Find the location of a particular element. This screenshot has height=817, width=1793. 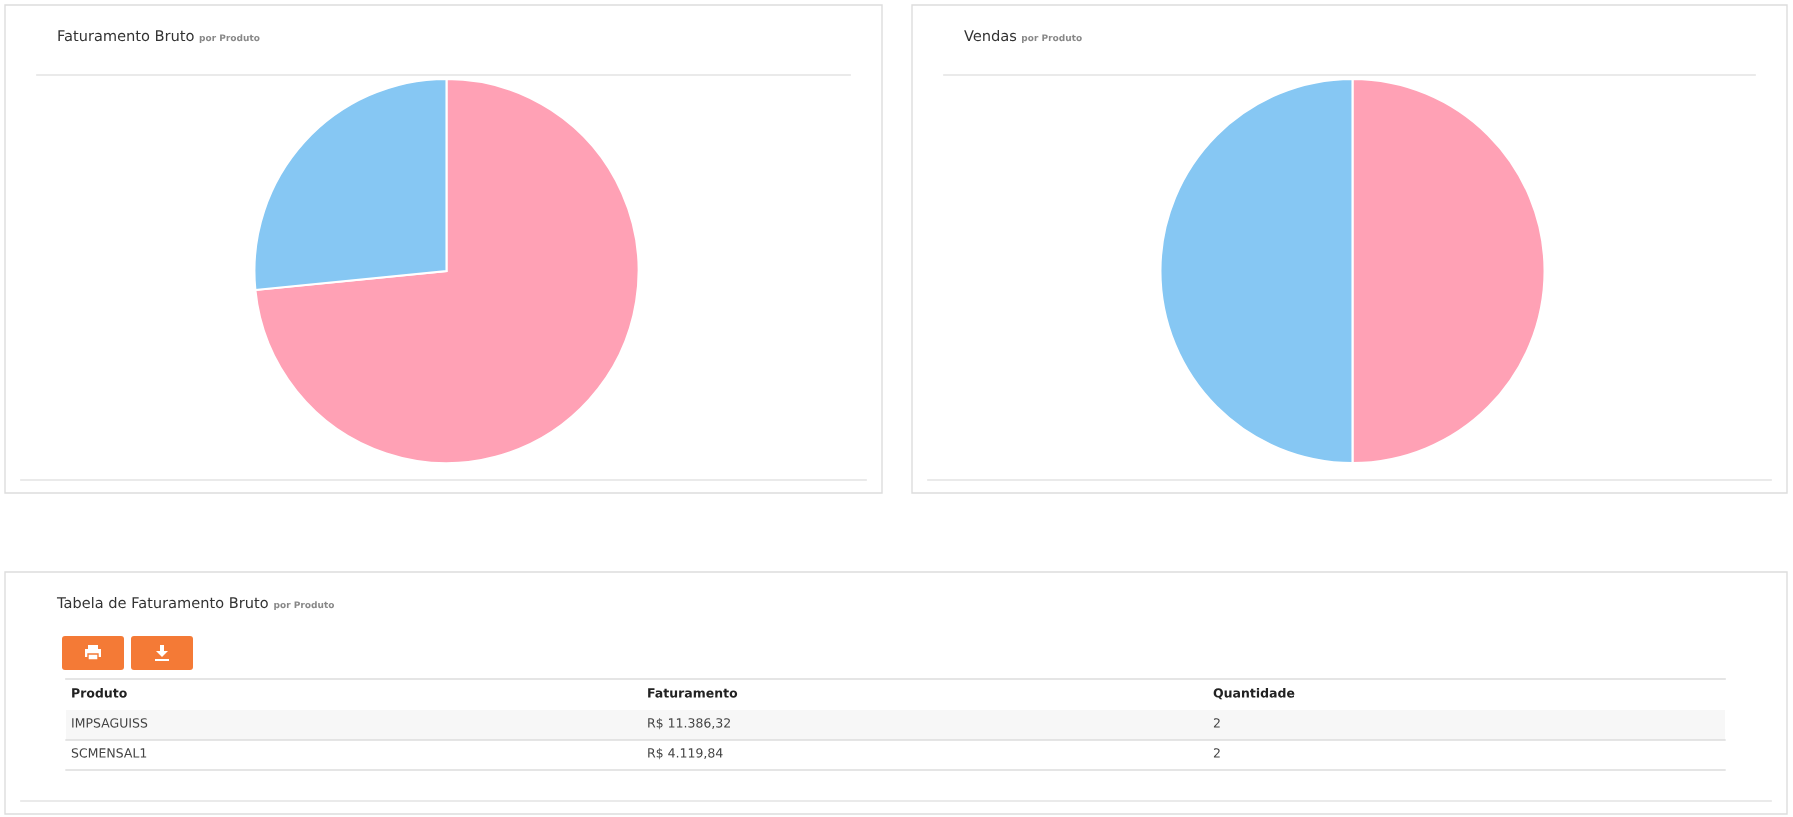

text: R$ 11.386,32 is located at coordinates (689, 723).